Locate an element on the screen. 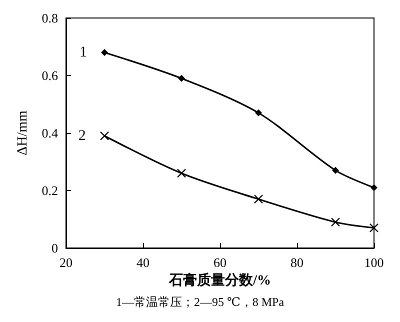 The width and height of the screenshot is (400, 322). x-tick-label: 20 is located at coordinates (66, 262).